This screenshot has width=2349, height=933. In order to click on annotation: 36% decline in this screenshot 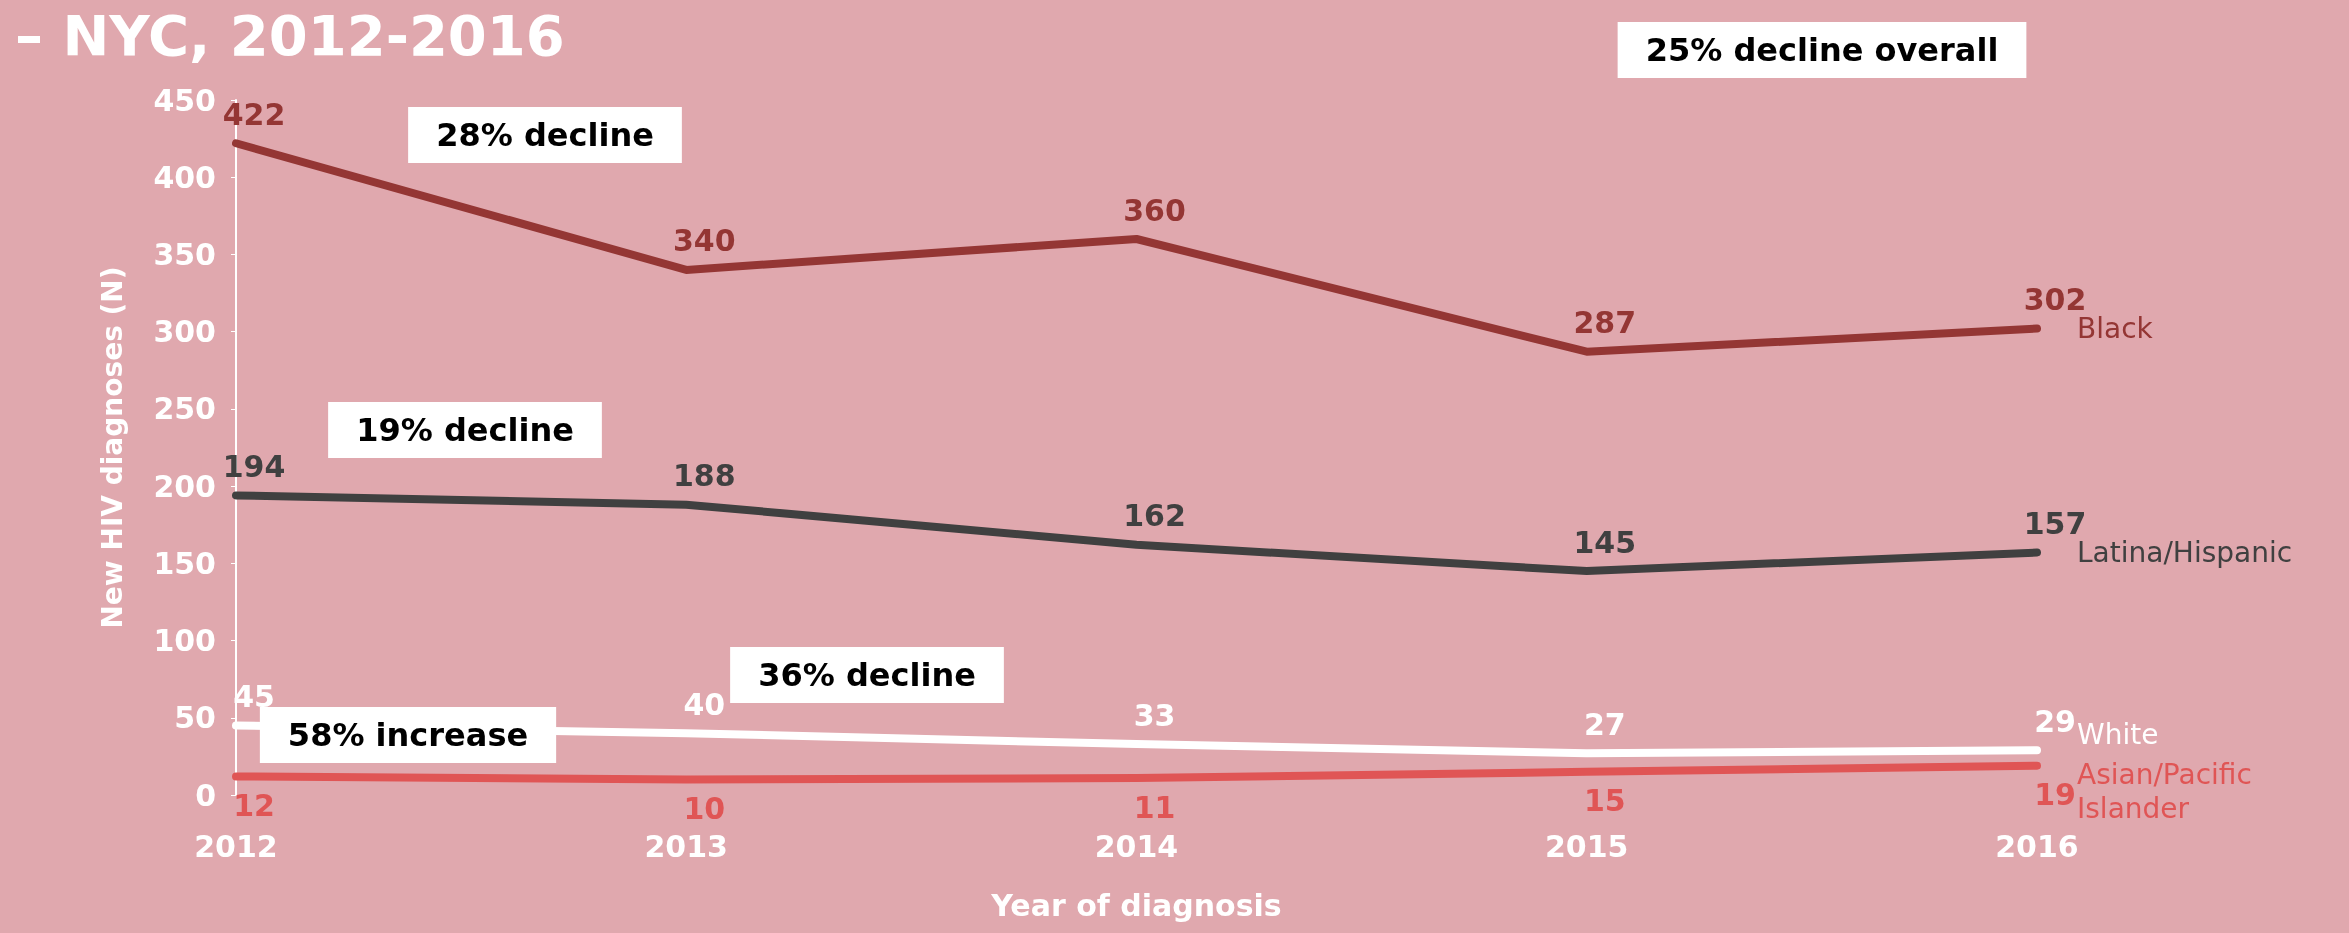, I will do `click(867, 675)`.